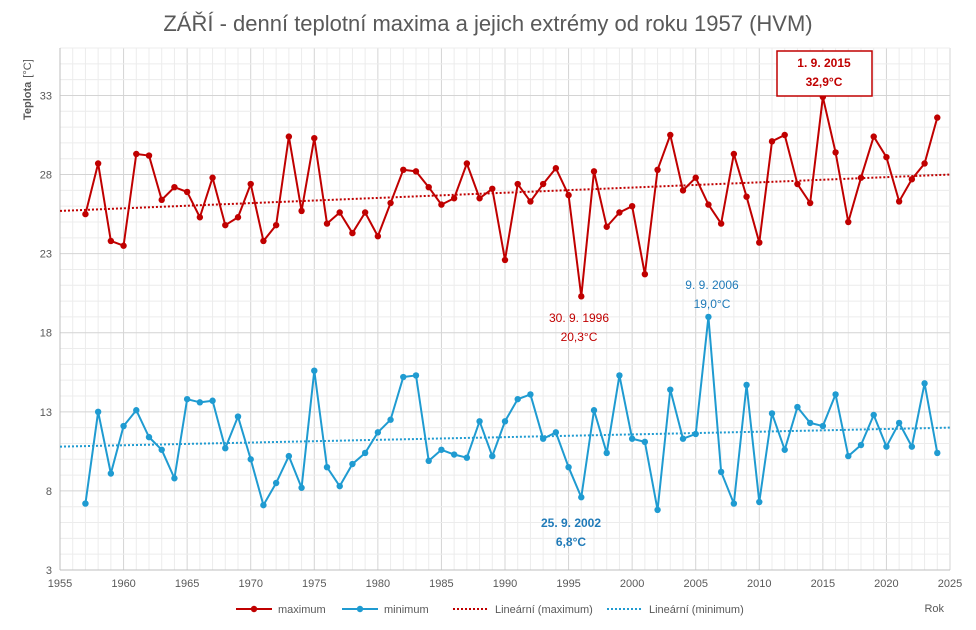  What do you see at coordinates (934, 609) in the screenshot?
I see `x-axis-title: Rok` at bounding box center [934, 609].